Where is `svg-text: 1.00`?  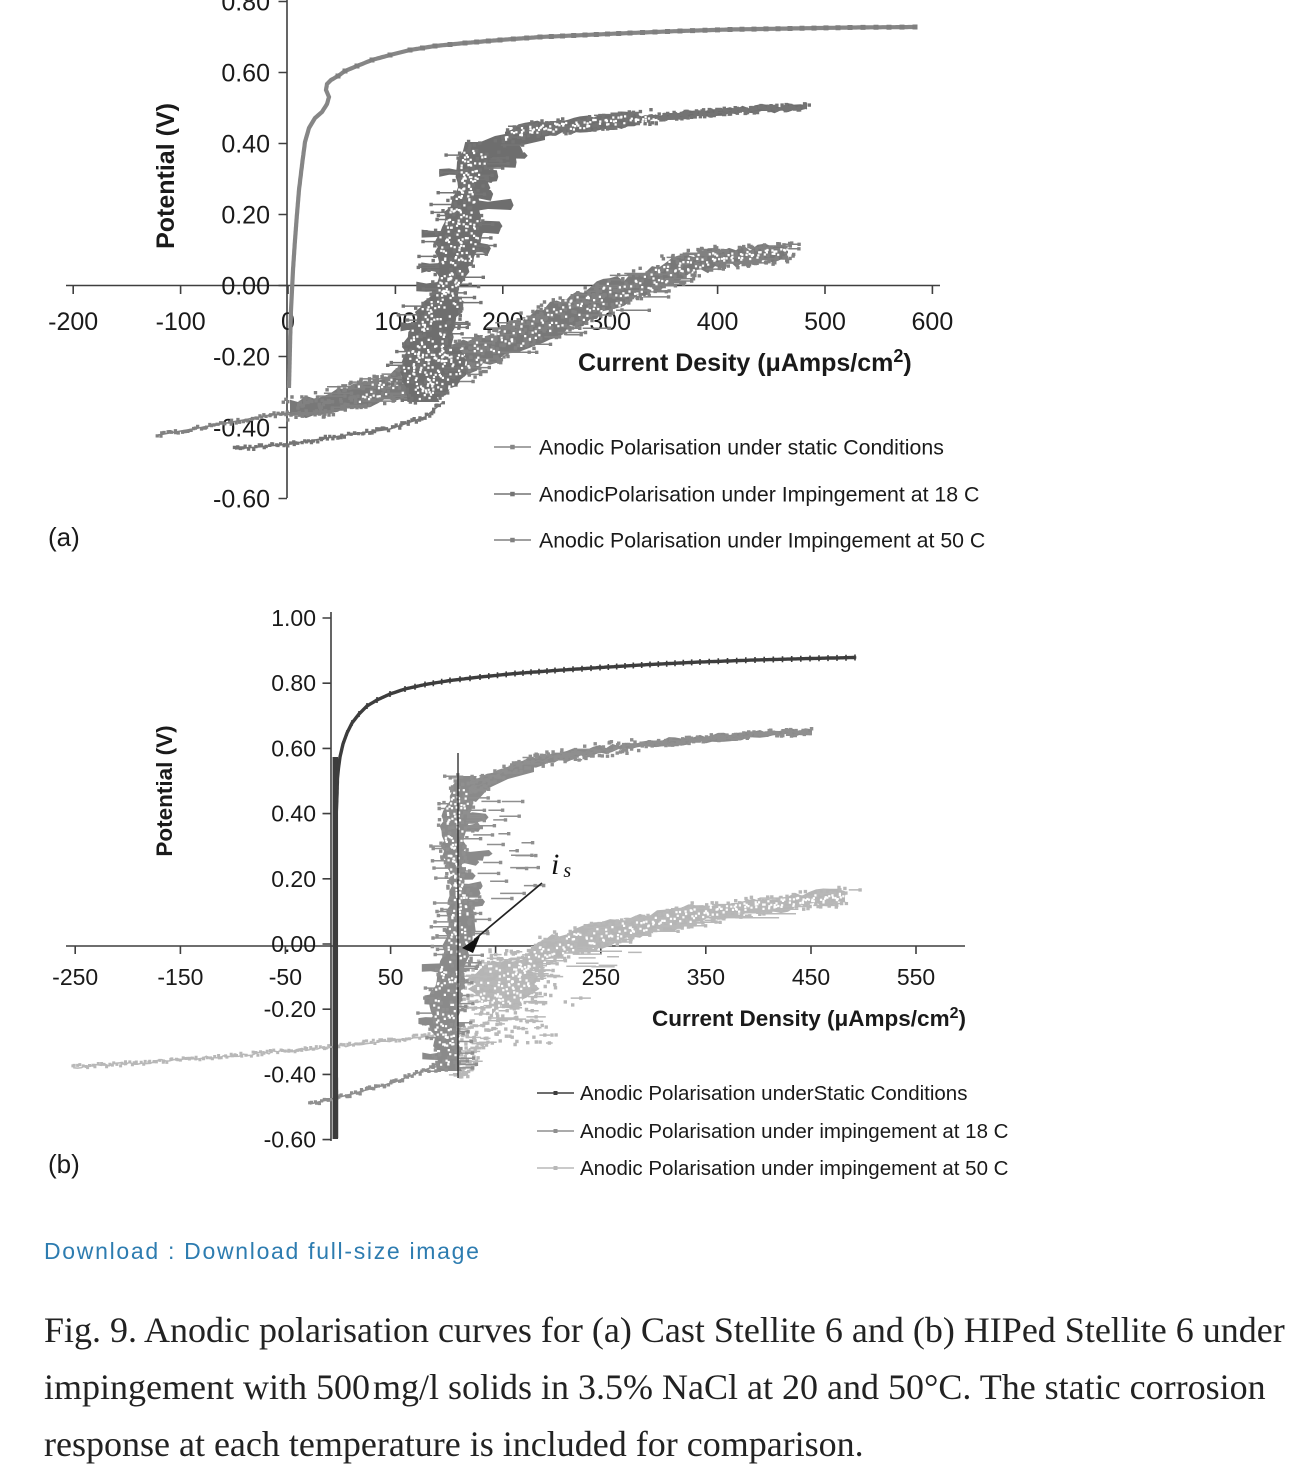 svg-text: 1.00 is located at coordinates (293, 618).